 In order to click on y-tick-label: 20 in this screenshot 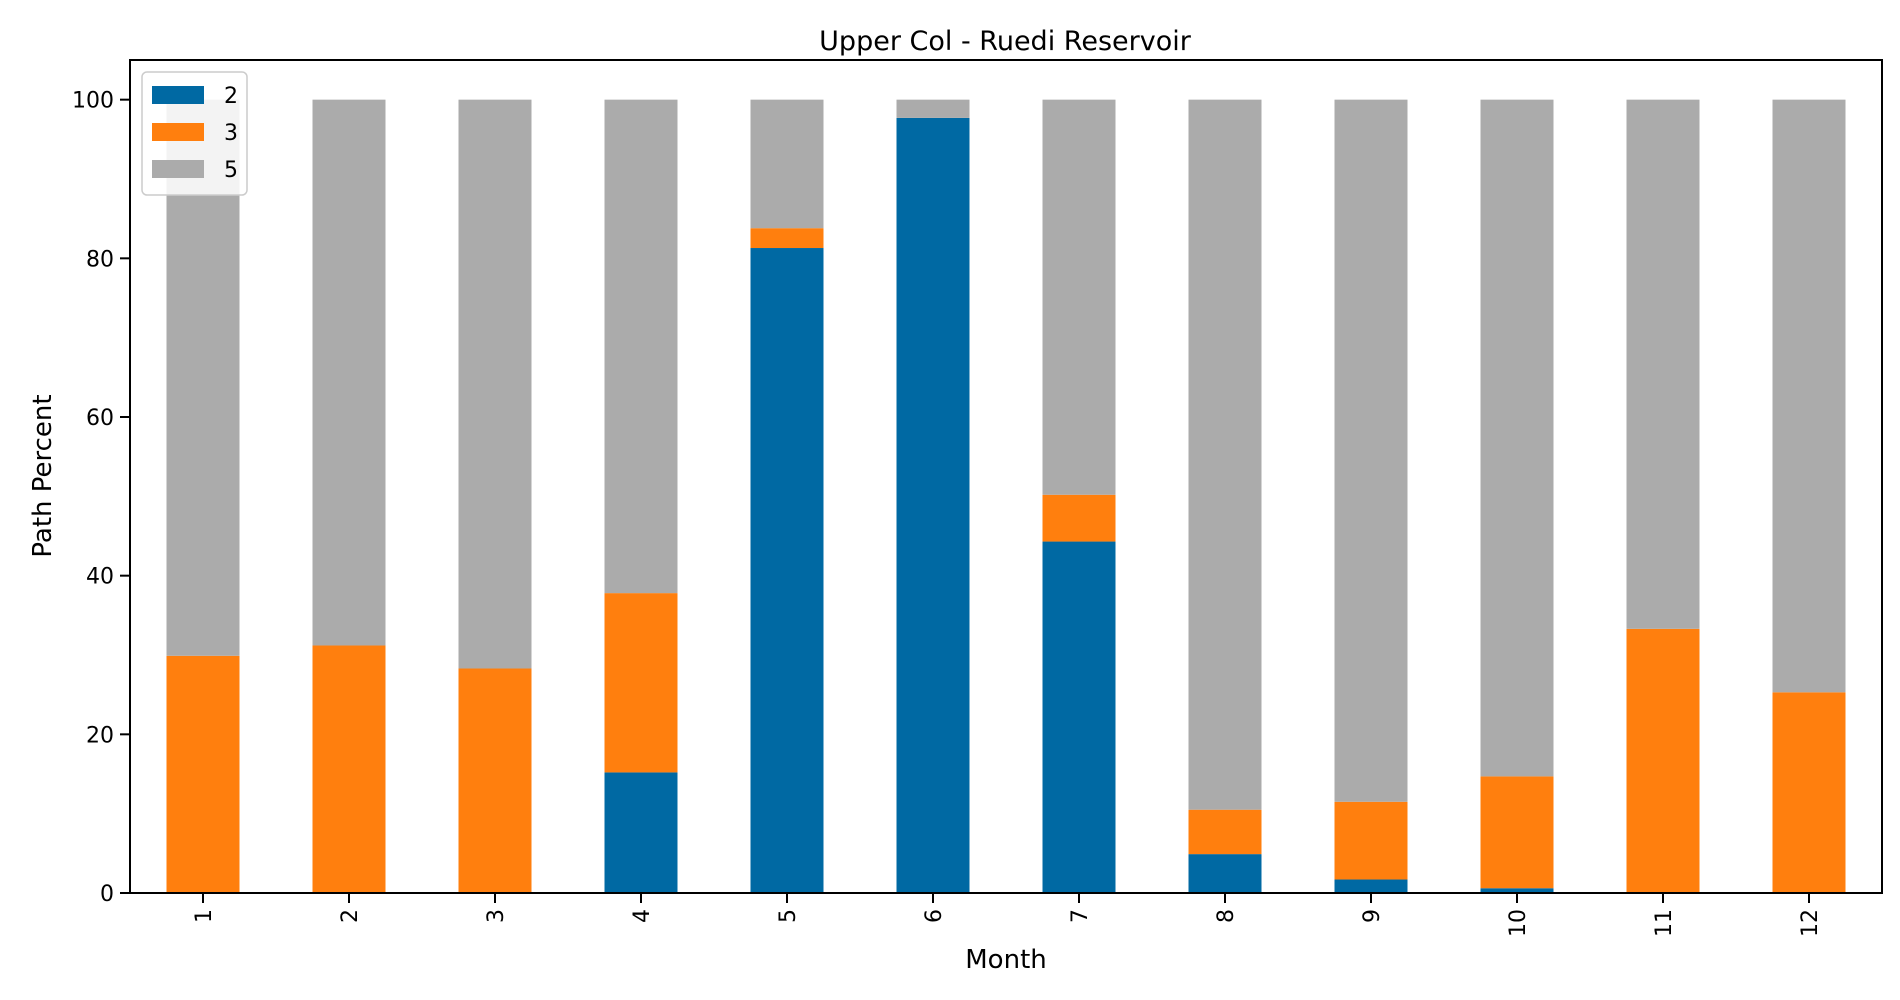, I will do `click(100, 735)`.